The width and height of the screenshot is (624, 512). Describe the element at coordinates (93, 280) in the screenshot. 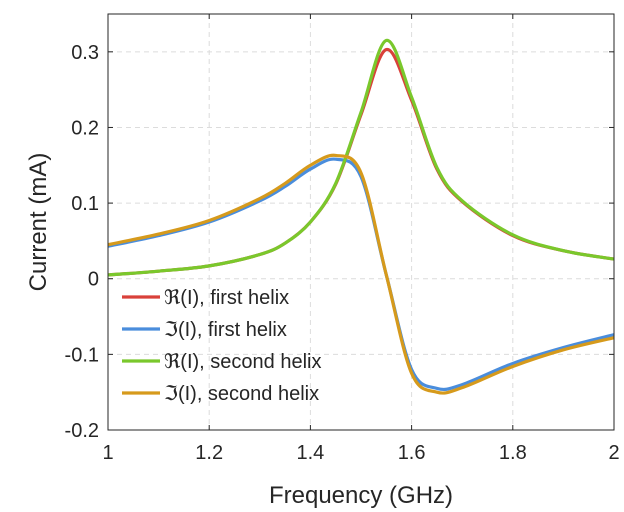

I see `y-tick-label: 0` at that location.